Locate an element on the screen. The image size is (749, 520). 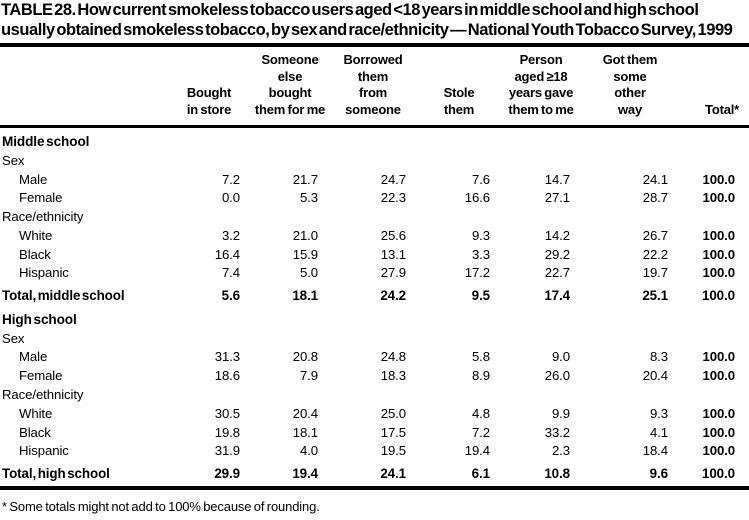
cell-value: 20.8 is located at coordinates (305, 357).